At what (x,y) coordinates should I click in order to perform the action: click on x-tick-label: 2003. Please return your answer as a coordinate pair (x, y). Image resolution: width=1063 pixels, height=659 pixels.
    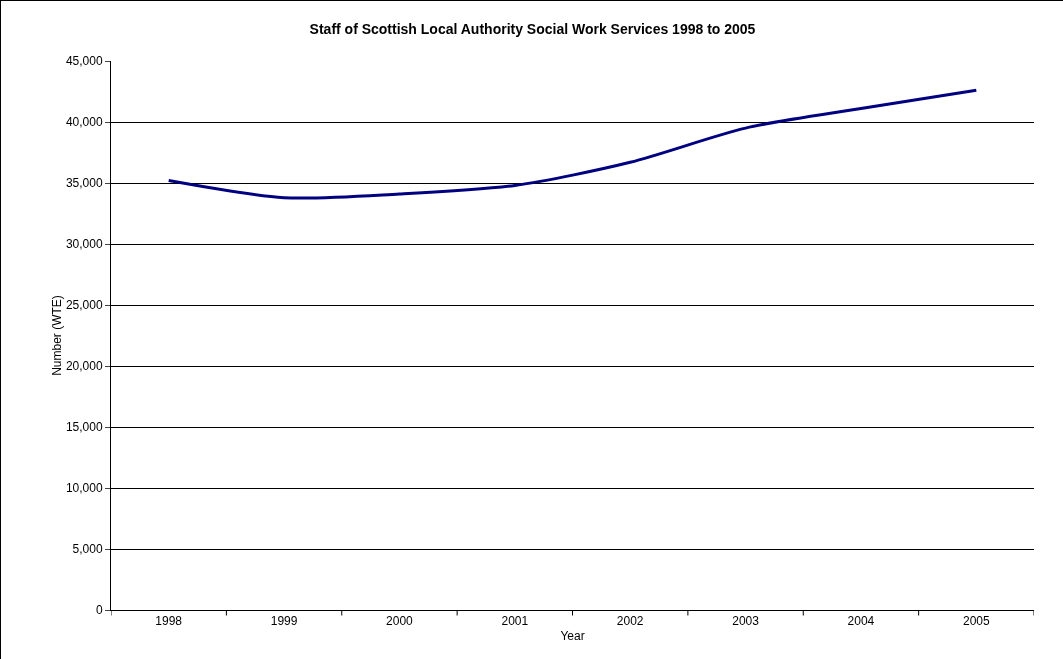
    Looking at the image, I should click on (746, 621).